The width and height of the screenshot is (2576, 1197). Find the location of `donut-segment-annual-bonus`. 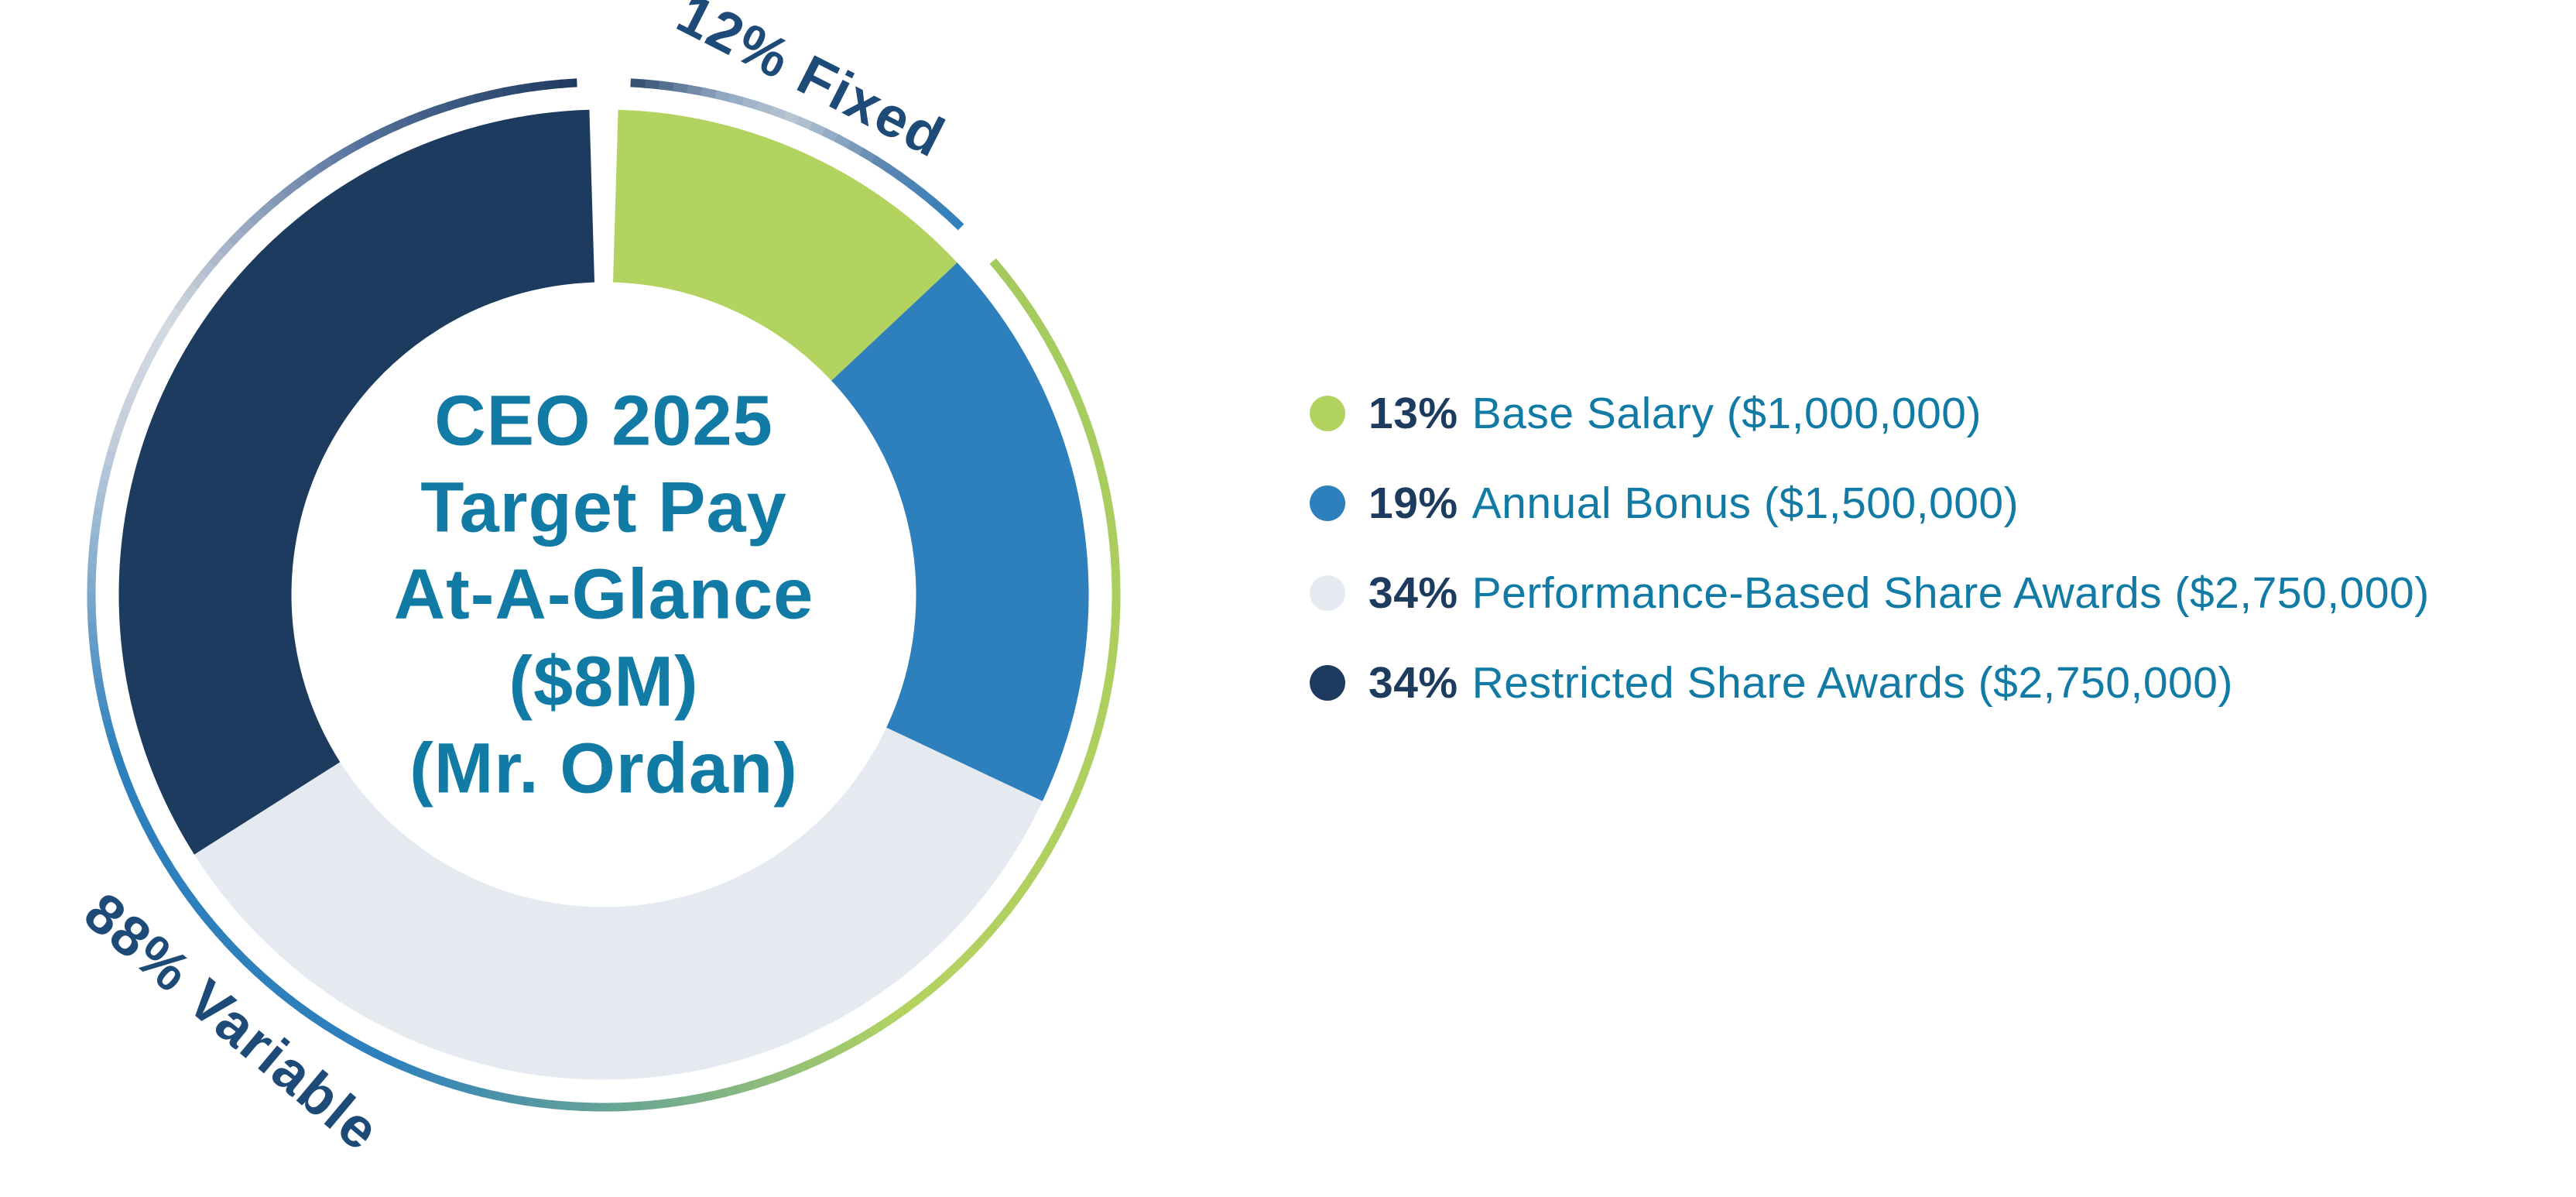

donut-segment-annual-bonus is located at coordinates (960, 531).